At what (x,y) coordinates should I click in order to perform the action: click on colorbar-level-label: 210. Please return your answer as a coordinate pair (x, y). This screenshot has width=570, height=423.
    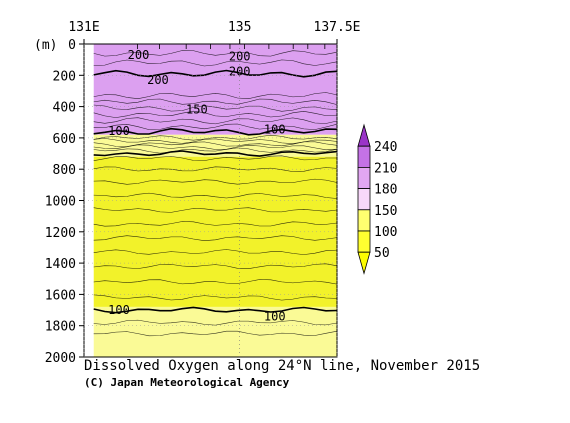
    Looking at the image, I should click on (385, 168).